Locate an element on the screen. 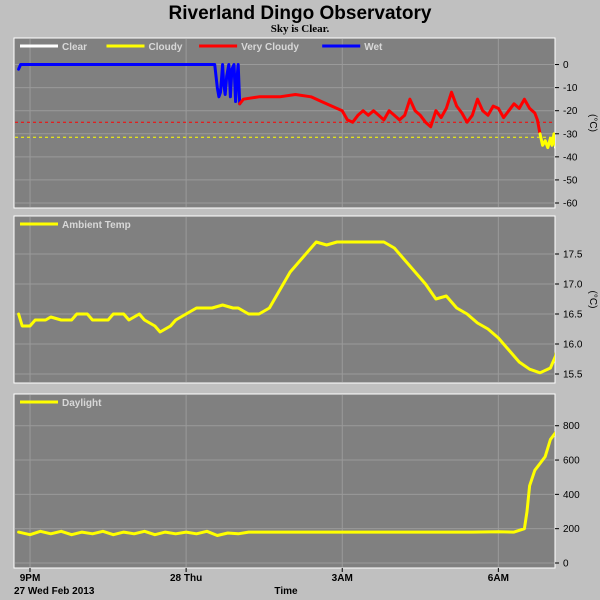  legend-label: Wet is located at coordinates (373, 47).